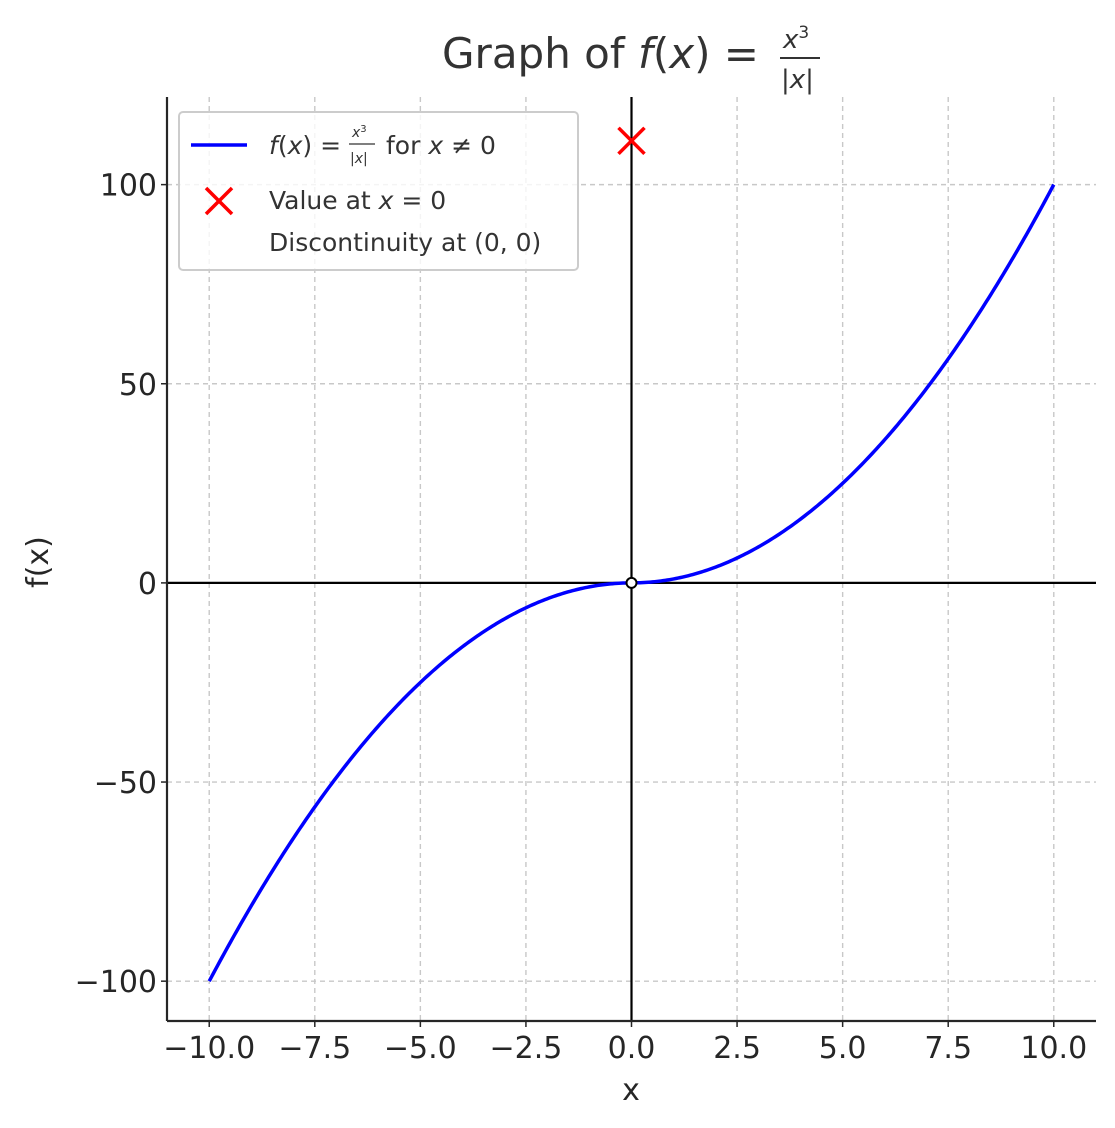  I want to click on marker-stroke, so click(631, 141).